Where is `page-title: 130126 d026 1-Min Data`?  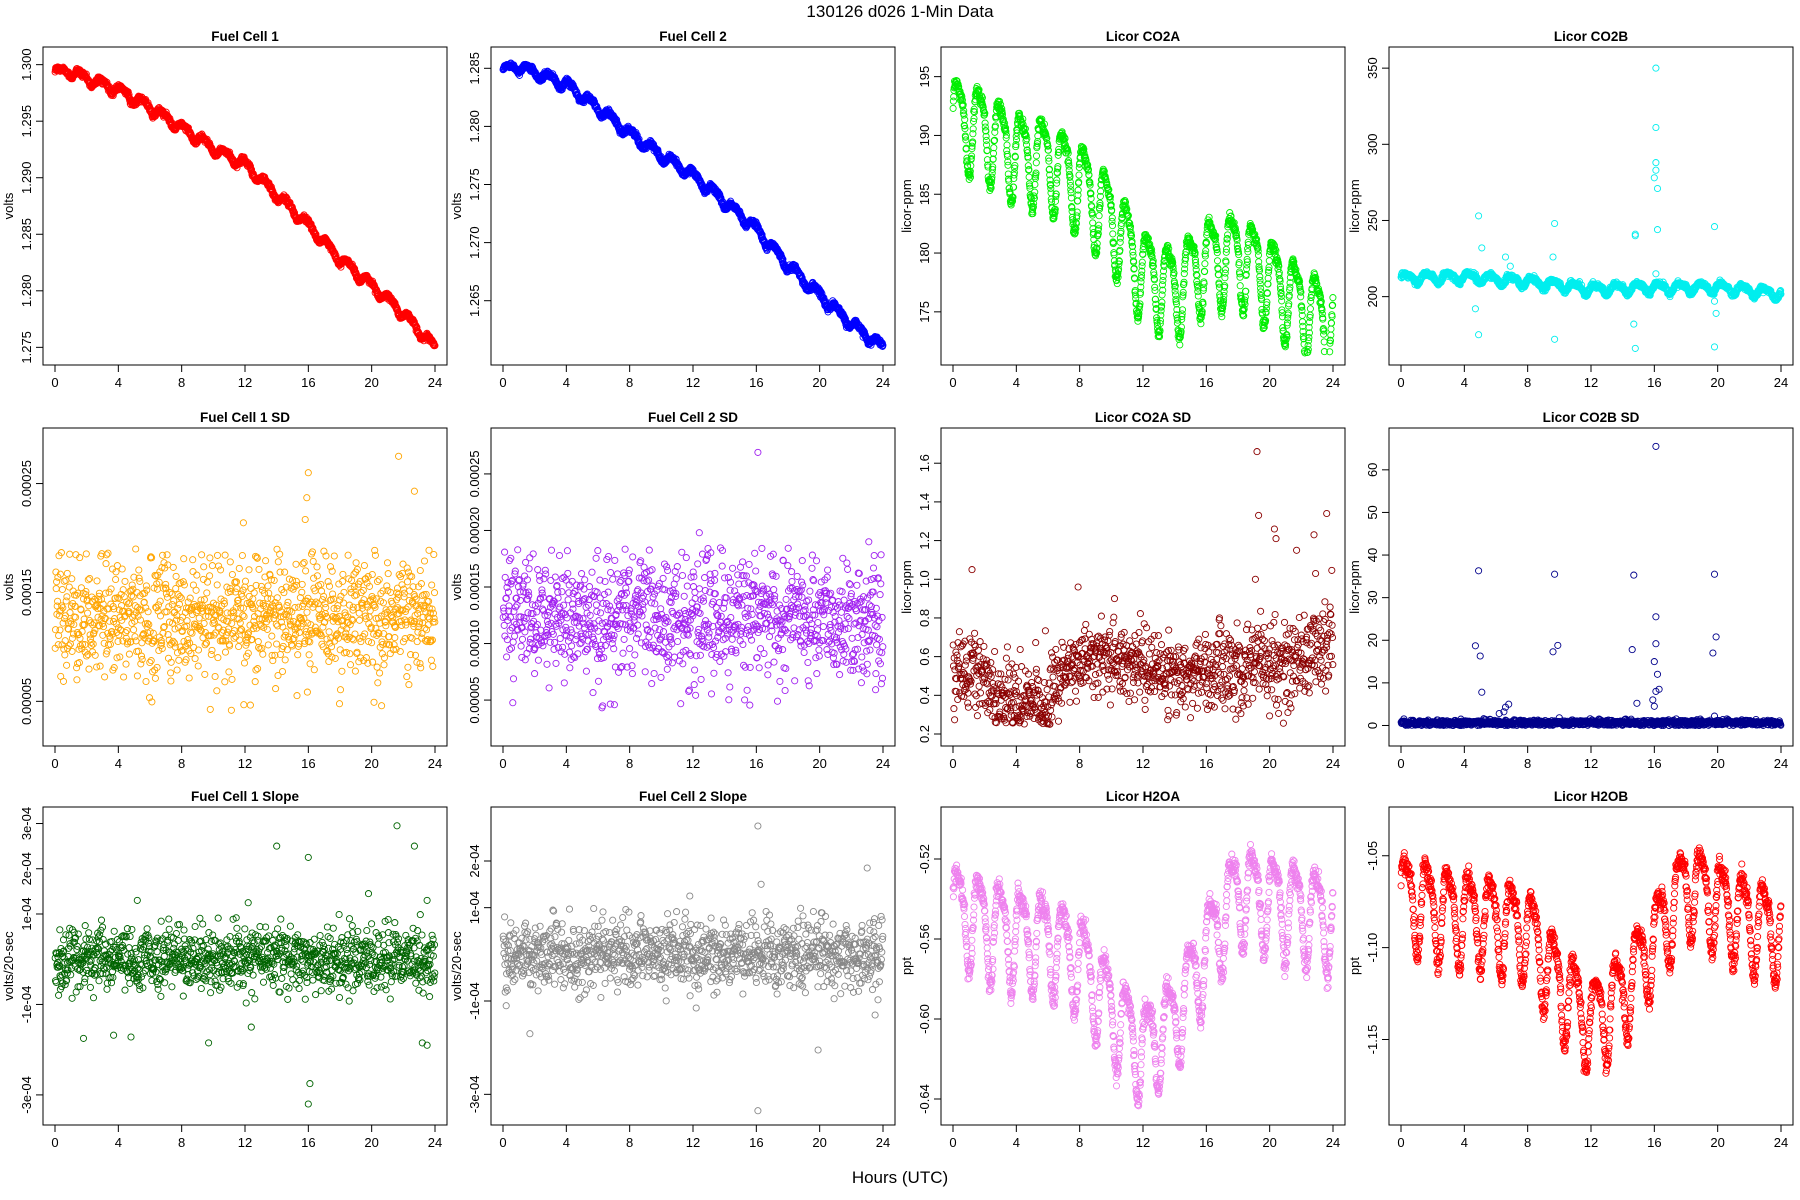 page-title: 130126 d026 1-Min Data is located at coordinates (900, 11).